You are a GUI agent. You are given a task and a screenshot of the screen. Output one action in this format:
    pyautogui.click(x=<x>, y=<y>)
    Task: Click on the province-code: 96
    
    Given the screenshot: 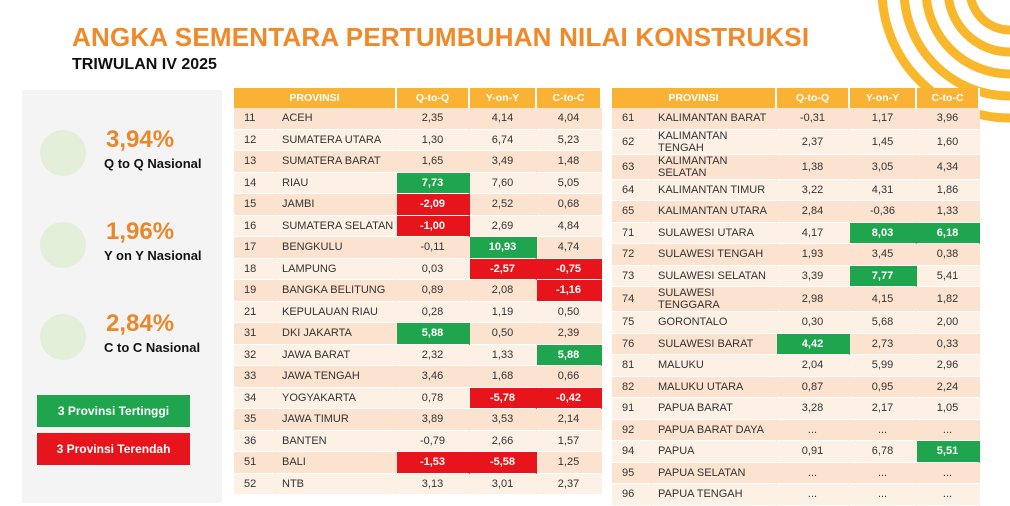 What is the action you would take?
    pyautogui.click(x=632, y=495)
    